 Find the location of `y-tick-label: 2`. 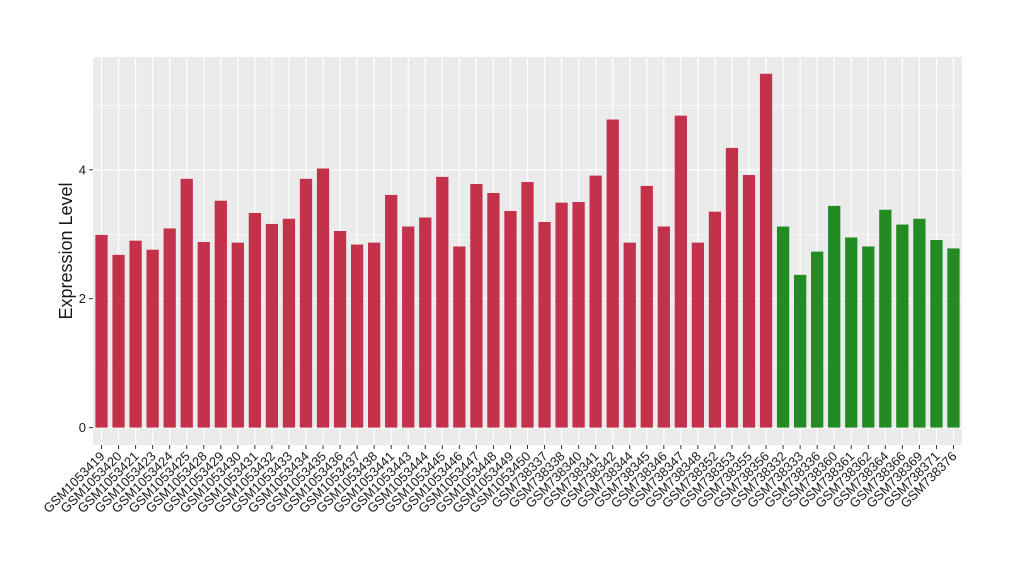

y-tick-label: 2 is located at coordinates (82, 298).